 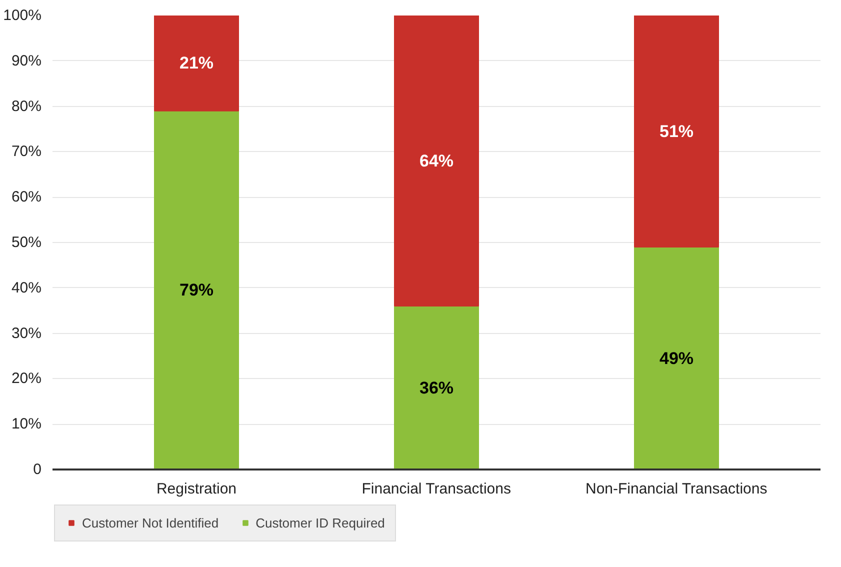 What do you see at coordinates (26, 379) in the screenshot?
I see `y-tick-label: 20%` at bounding box center [26, 379].